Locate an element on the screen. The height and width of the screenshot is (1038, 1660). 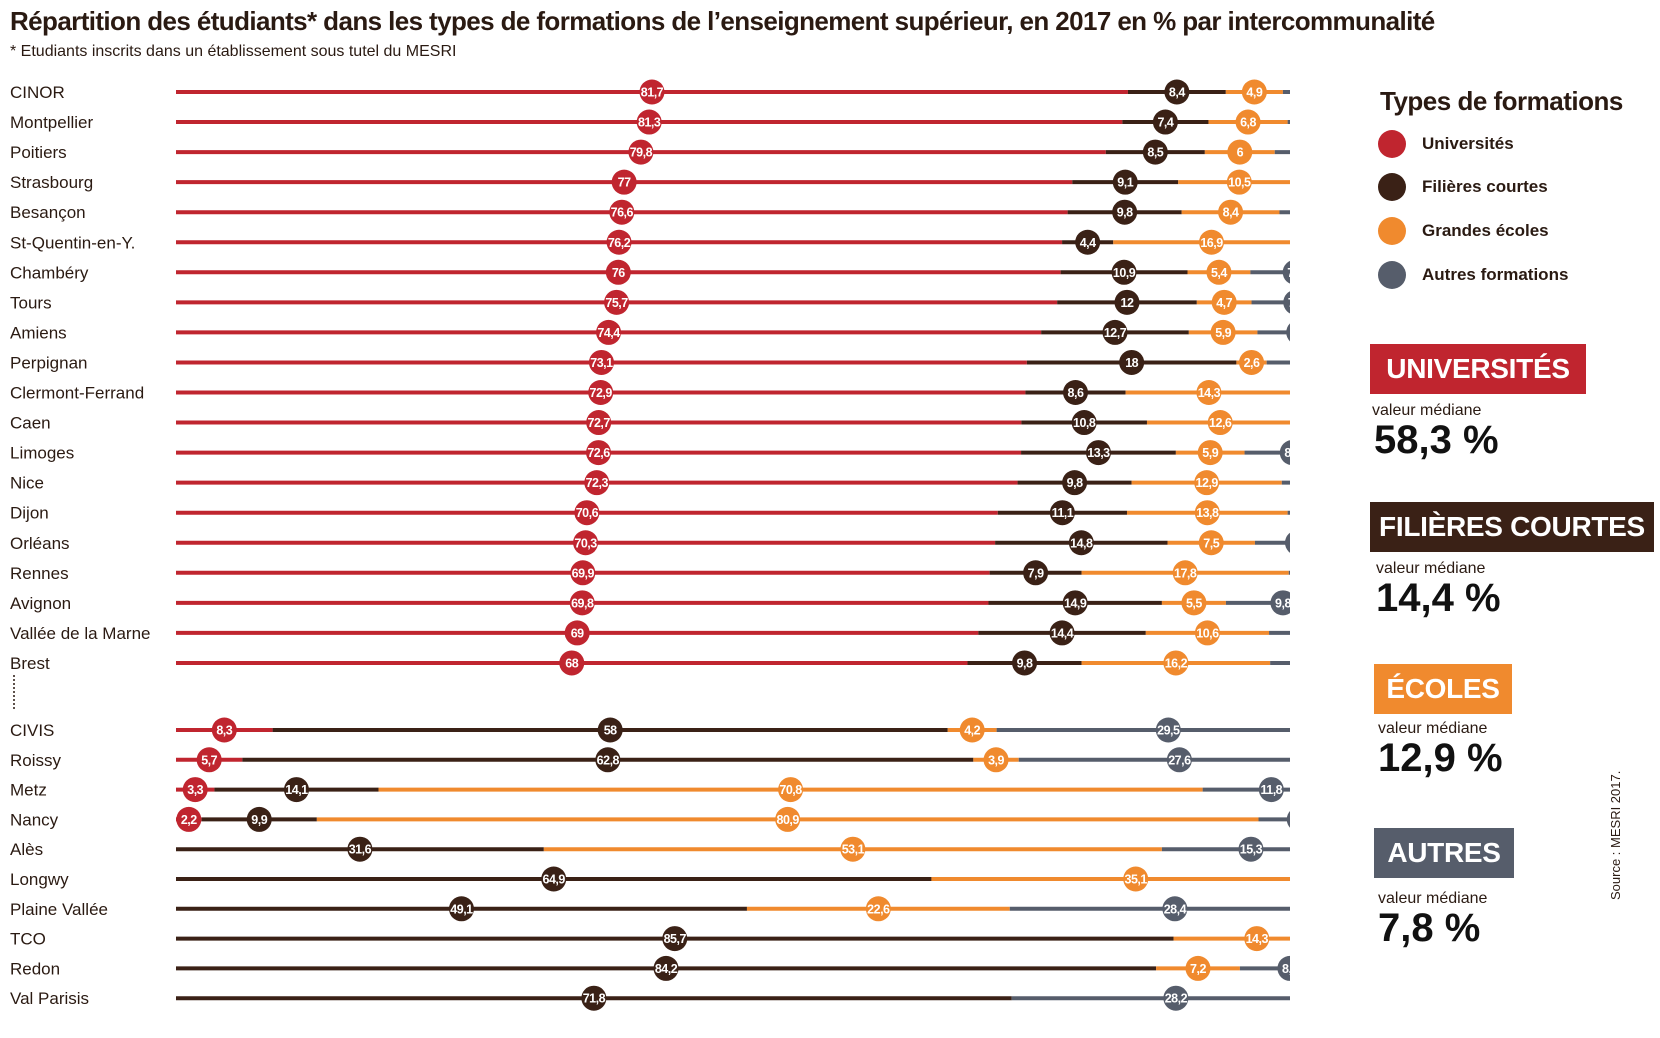
value-label: 69 is located at coordinates (577, 633).